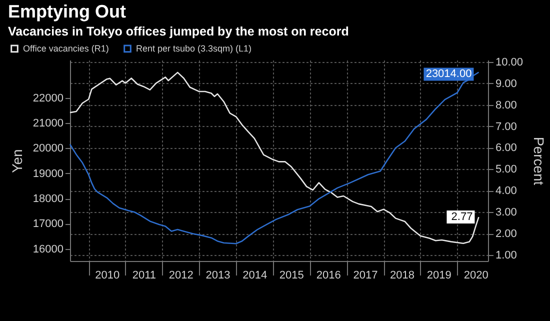 The image size is (550, 321). What do you see at coordinates (539, 161) in the screenshot?
I see `y2-axis-title: Percent` at bounding box center [539, 161].